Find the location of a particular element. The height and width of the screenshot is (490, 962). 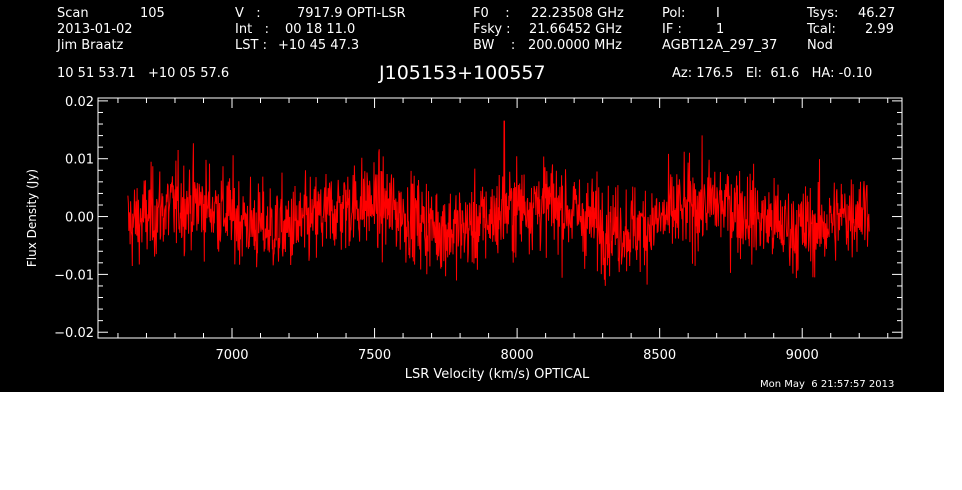

y-tick-label: −0.01 is located at coordinates (74, 275).